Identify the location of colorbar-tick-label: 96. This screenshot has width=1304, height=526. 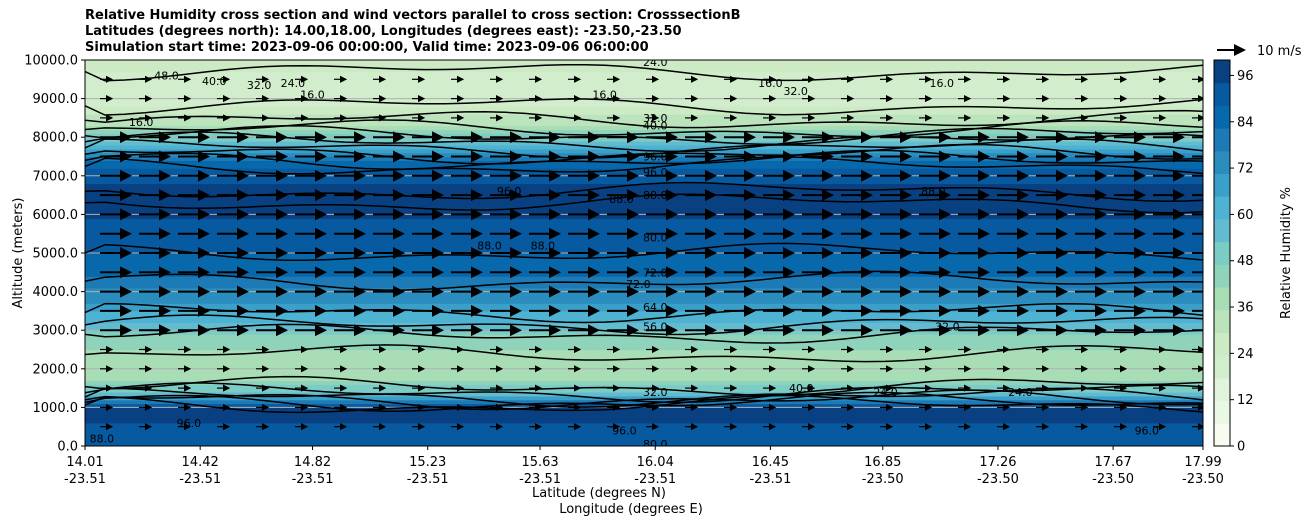
(1245, 76).